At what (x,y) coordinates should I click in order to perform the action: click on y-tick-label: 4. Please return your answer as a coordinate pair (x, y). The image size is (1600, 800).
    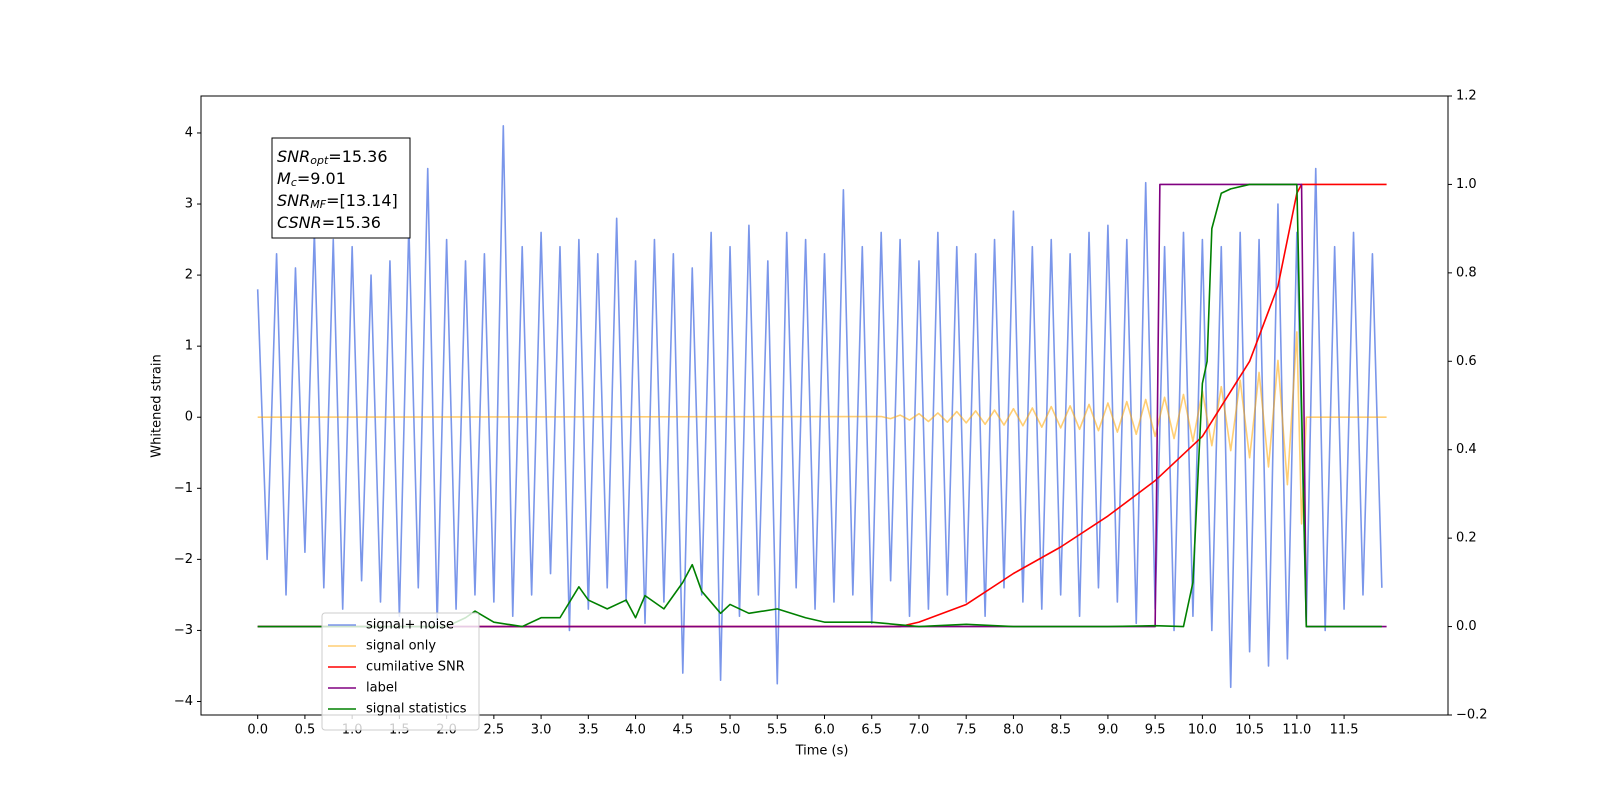
    Looking at the image, I should click on (189, 132).